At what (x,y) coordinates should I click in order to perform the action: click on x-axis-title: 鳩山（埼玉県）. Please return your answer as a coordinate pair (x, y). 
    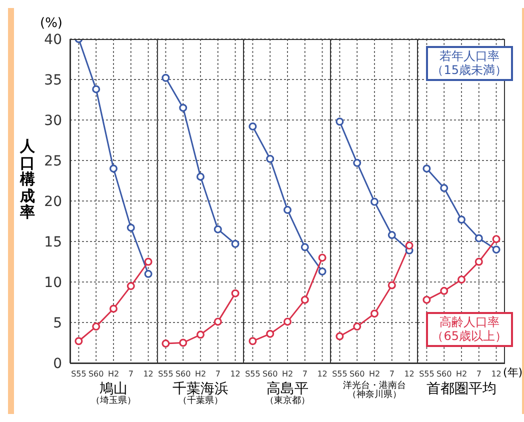
    Looking at the image, I should click on (113, 393).